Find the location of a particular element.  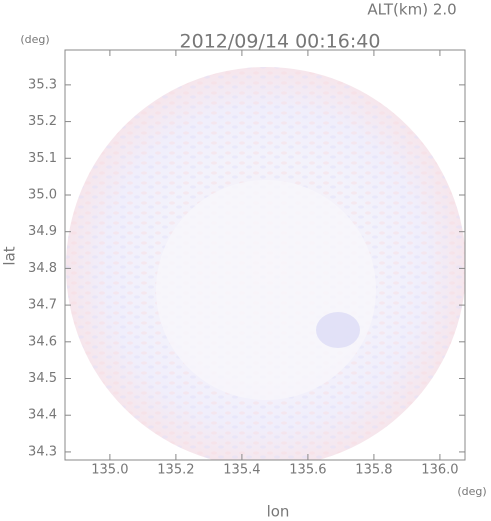

y-tick-label: 35.2 is located at coordinates (42, 121).